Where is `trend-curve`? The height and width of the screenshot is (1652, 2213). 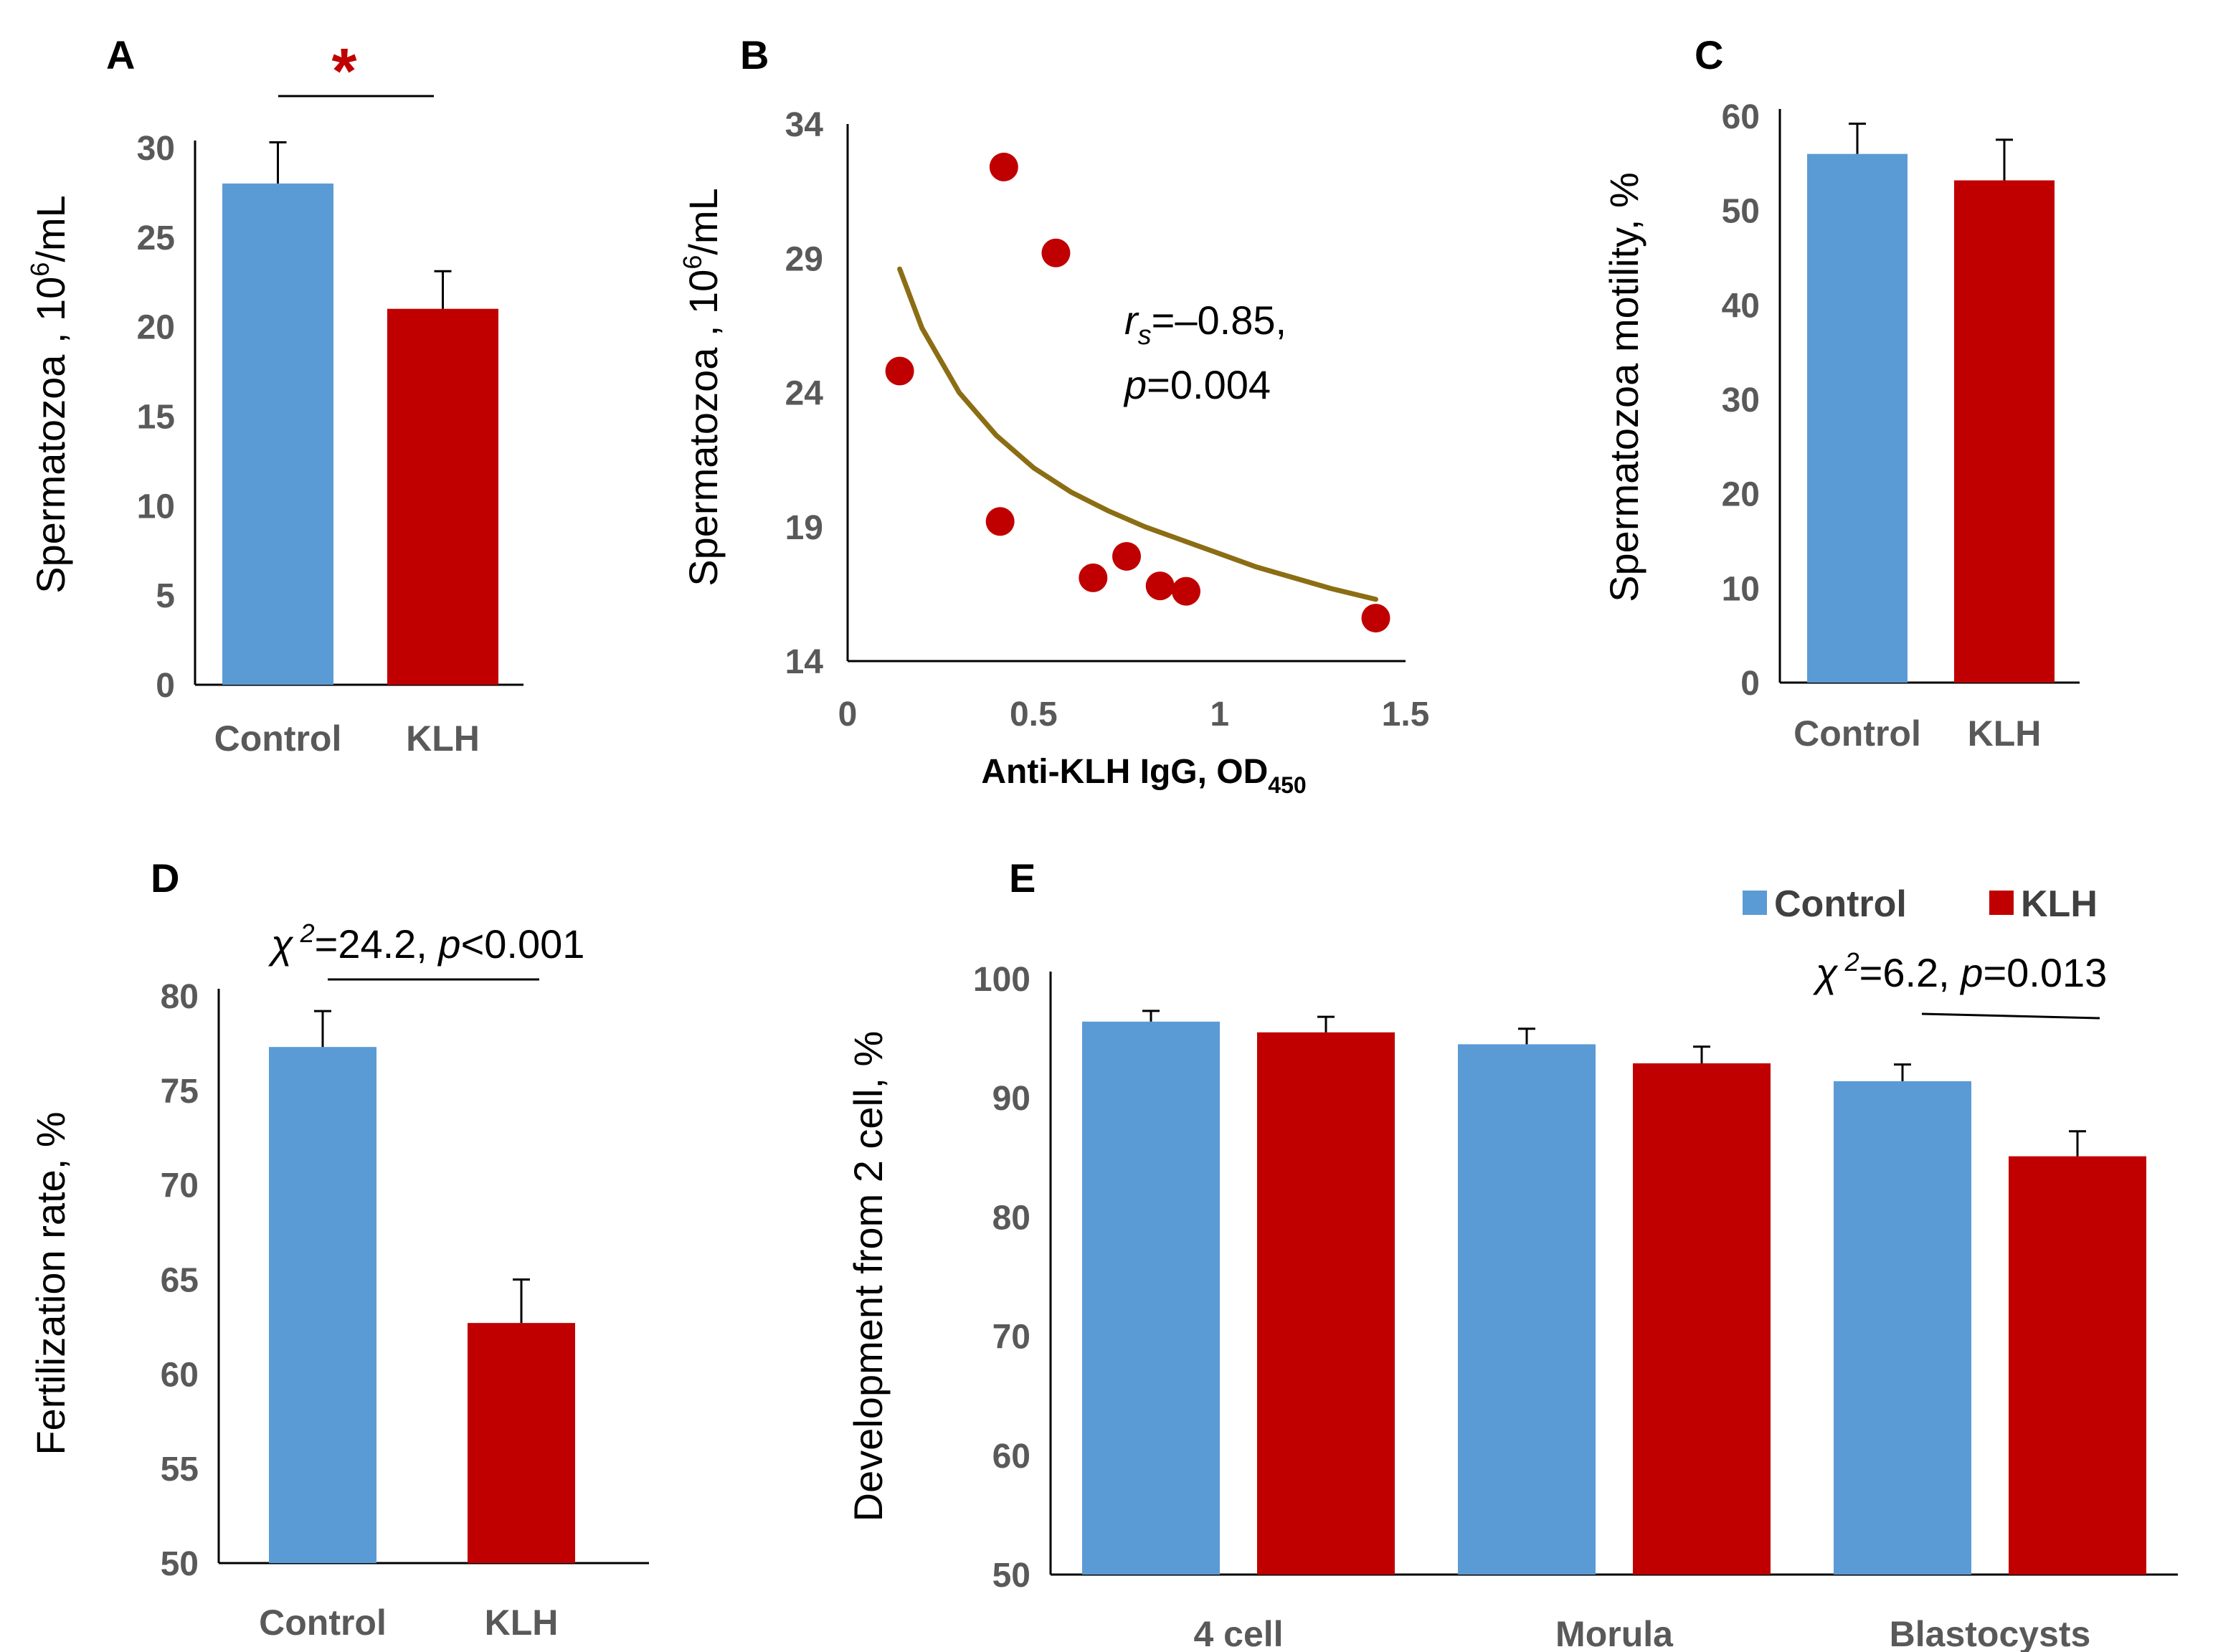
trend-curve is located at coordinates (1137, 434).